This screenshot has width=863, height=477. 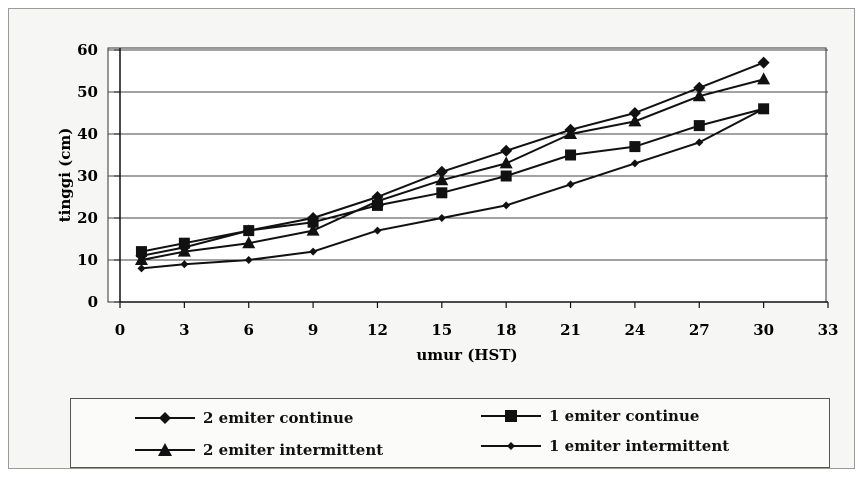 I want to click on y-tick-labels: 0 10 20 30 40 50 60, so click(x=87, y=176).